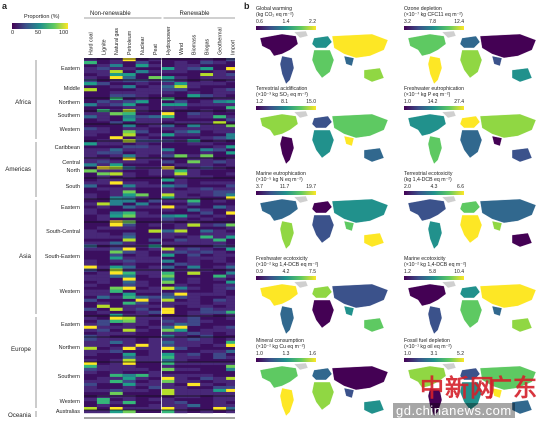 Image resolution: width=550 pixels, height=425 pixels. I want to click on map-tick-label: 7.5, so click(312, 272).